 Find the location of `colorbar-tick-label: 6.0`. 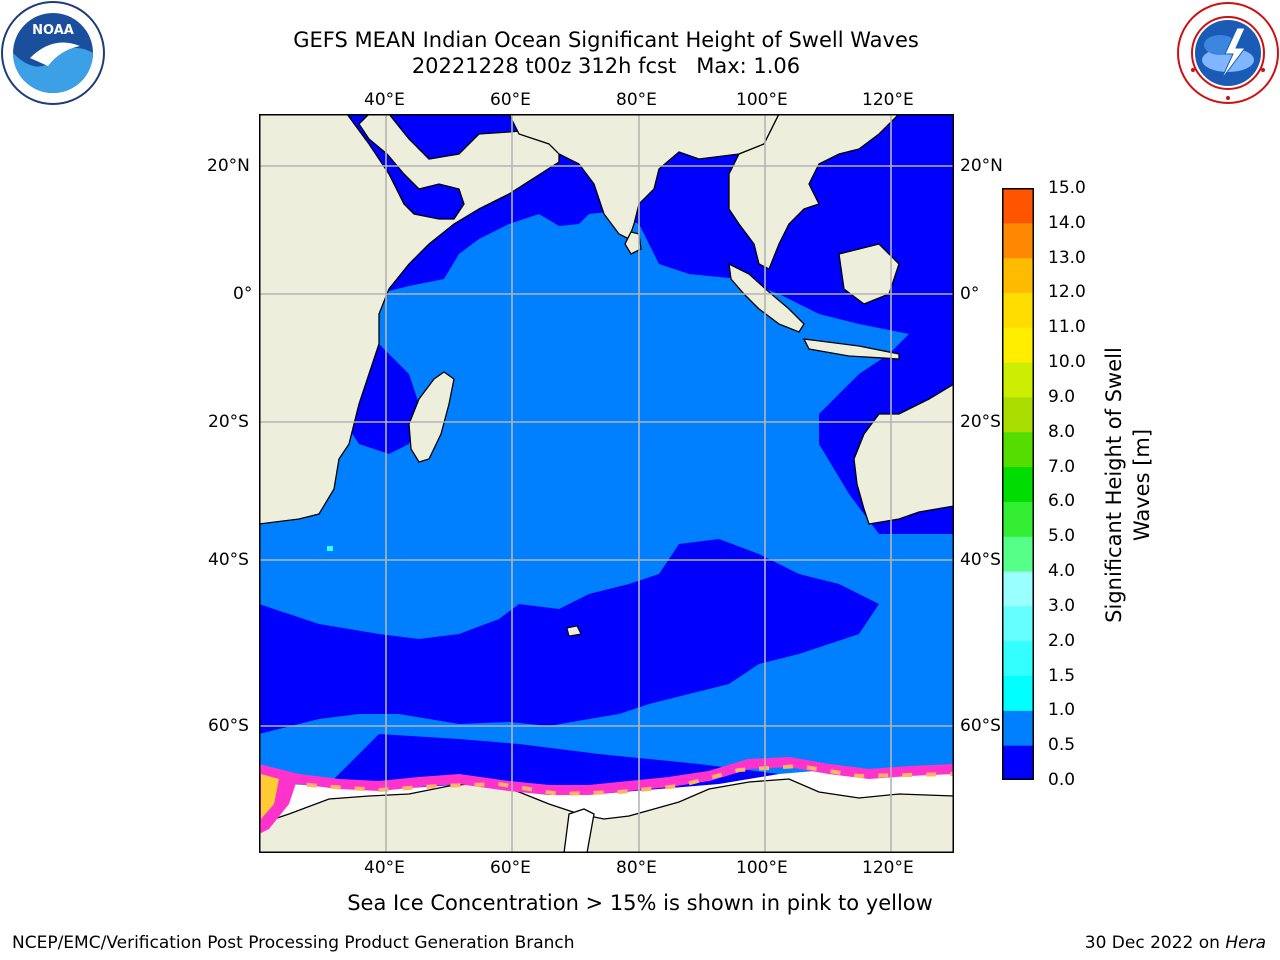

colorbar-tick-label: 6.0 is located at coordinates (1062, 501).